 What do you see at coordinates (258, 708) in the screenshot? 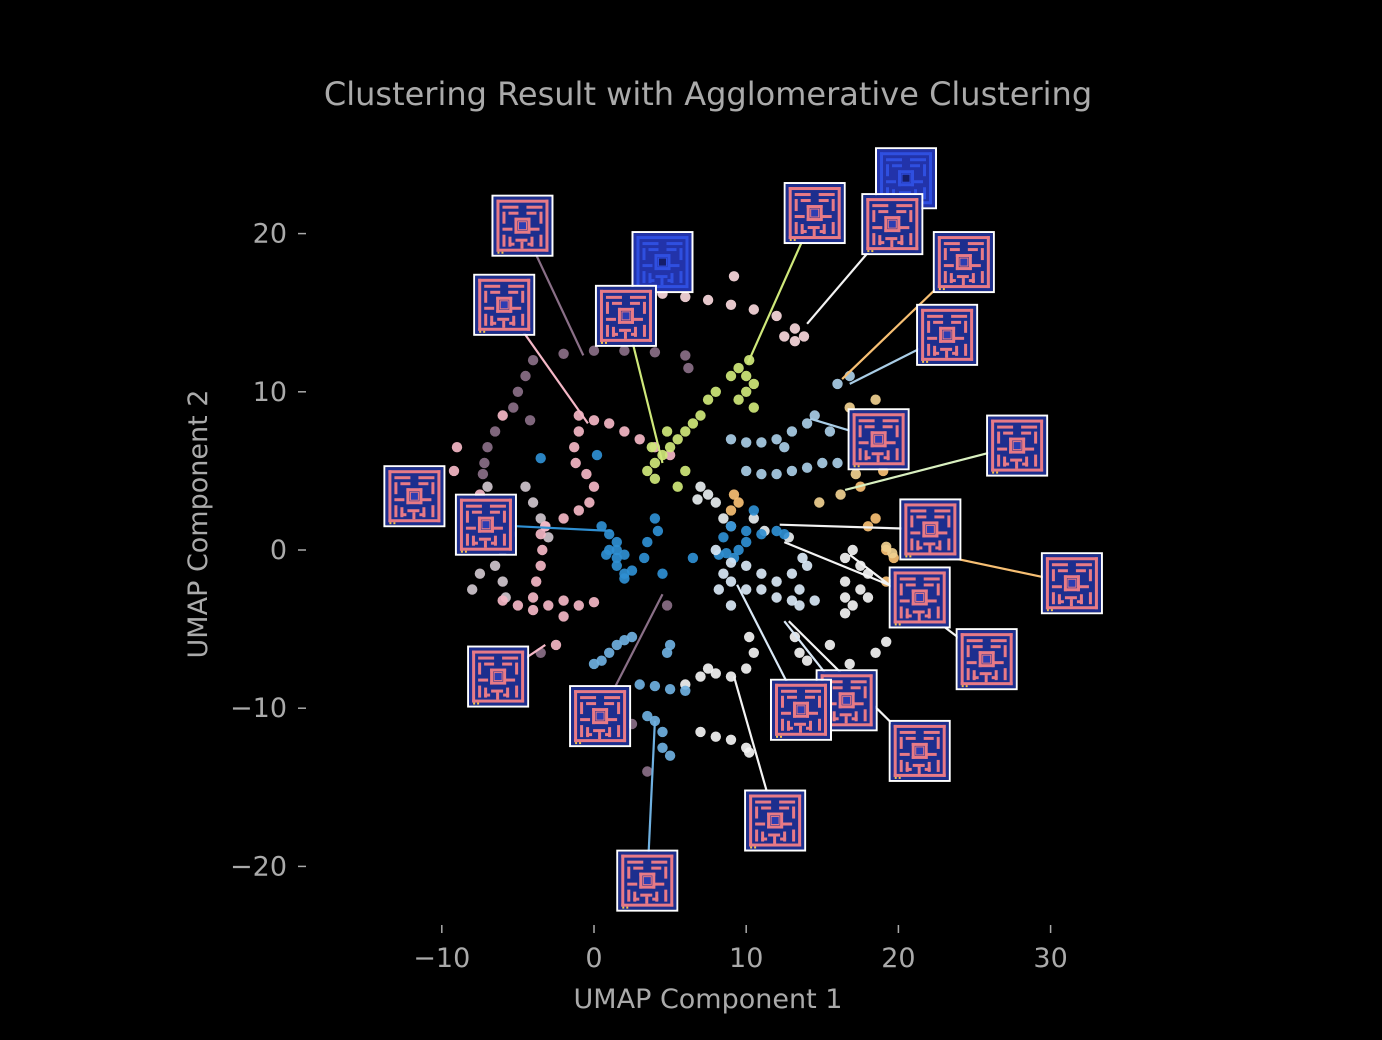
I see `y-tick-label: −10` at bounding box center [258, 708].